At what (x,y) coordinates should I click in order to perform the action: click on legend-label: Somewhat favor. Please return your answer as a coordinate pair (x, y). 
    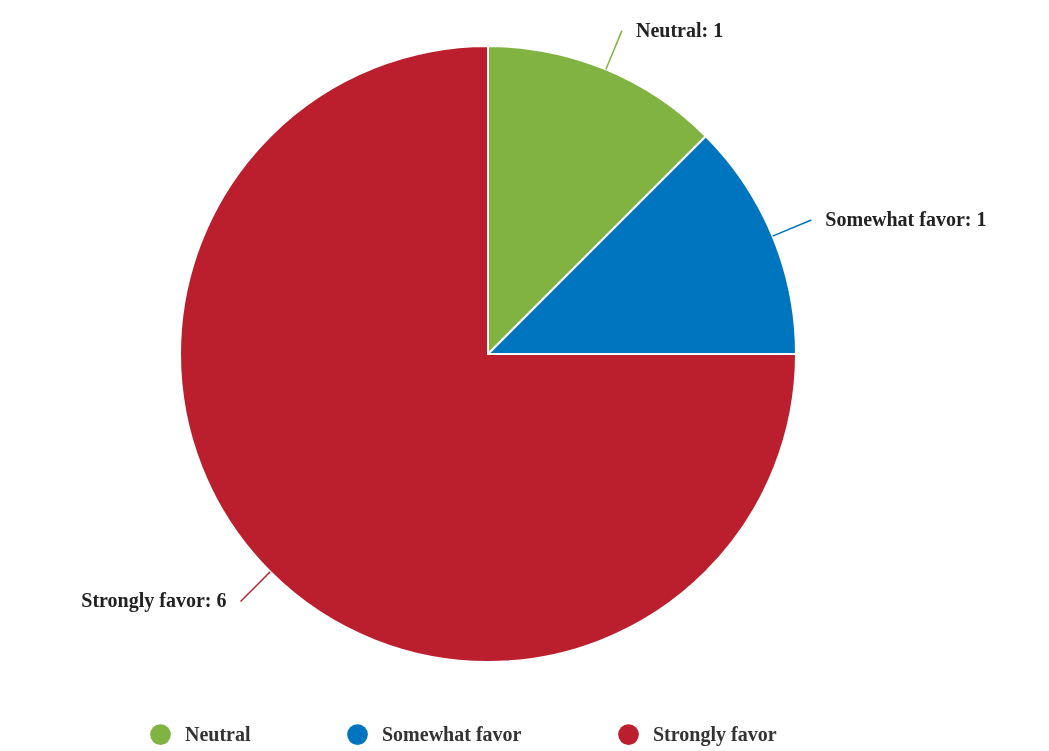
    Looking at the image, I should click on (452, 733).